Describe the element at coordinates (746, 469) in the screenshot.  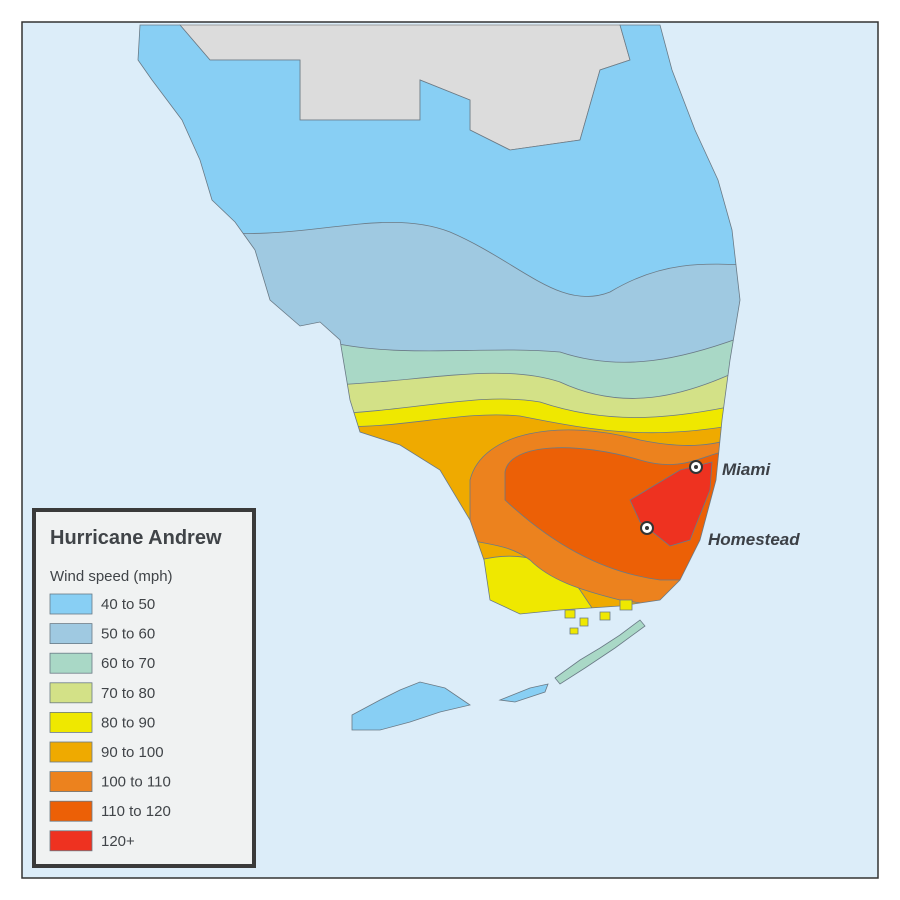
I see `city-label: Miami` at that location.